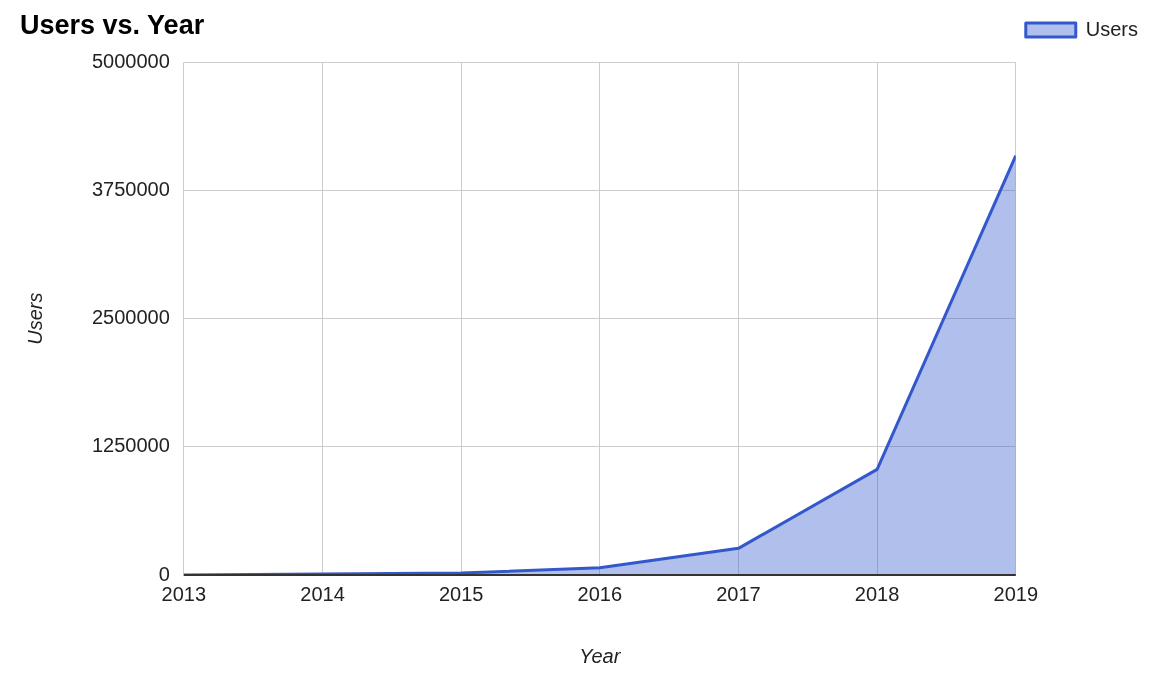 Image resolution: width=1158 pixels, height=683 pixels. What do you see at coordinates (461, 593) in the screenshot?
I see `x-tick-label: 2015` at bounding box center [461, 593].